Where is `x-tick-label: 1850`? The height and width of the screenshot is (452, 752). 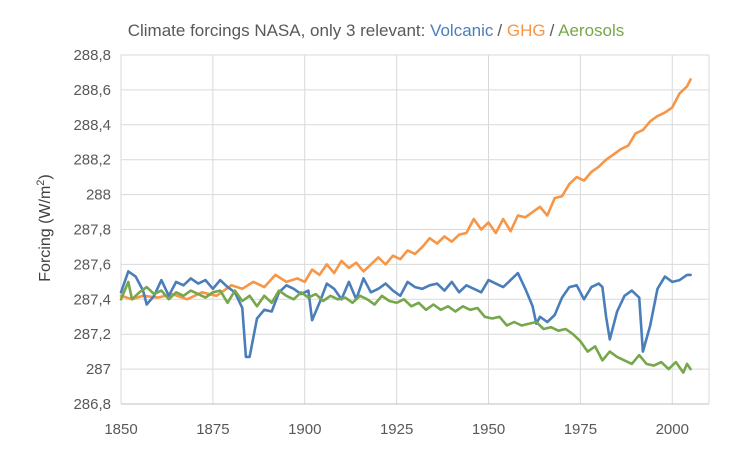 x-tick-label: 1850 is located at coordinates (120, 429).